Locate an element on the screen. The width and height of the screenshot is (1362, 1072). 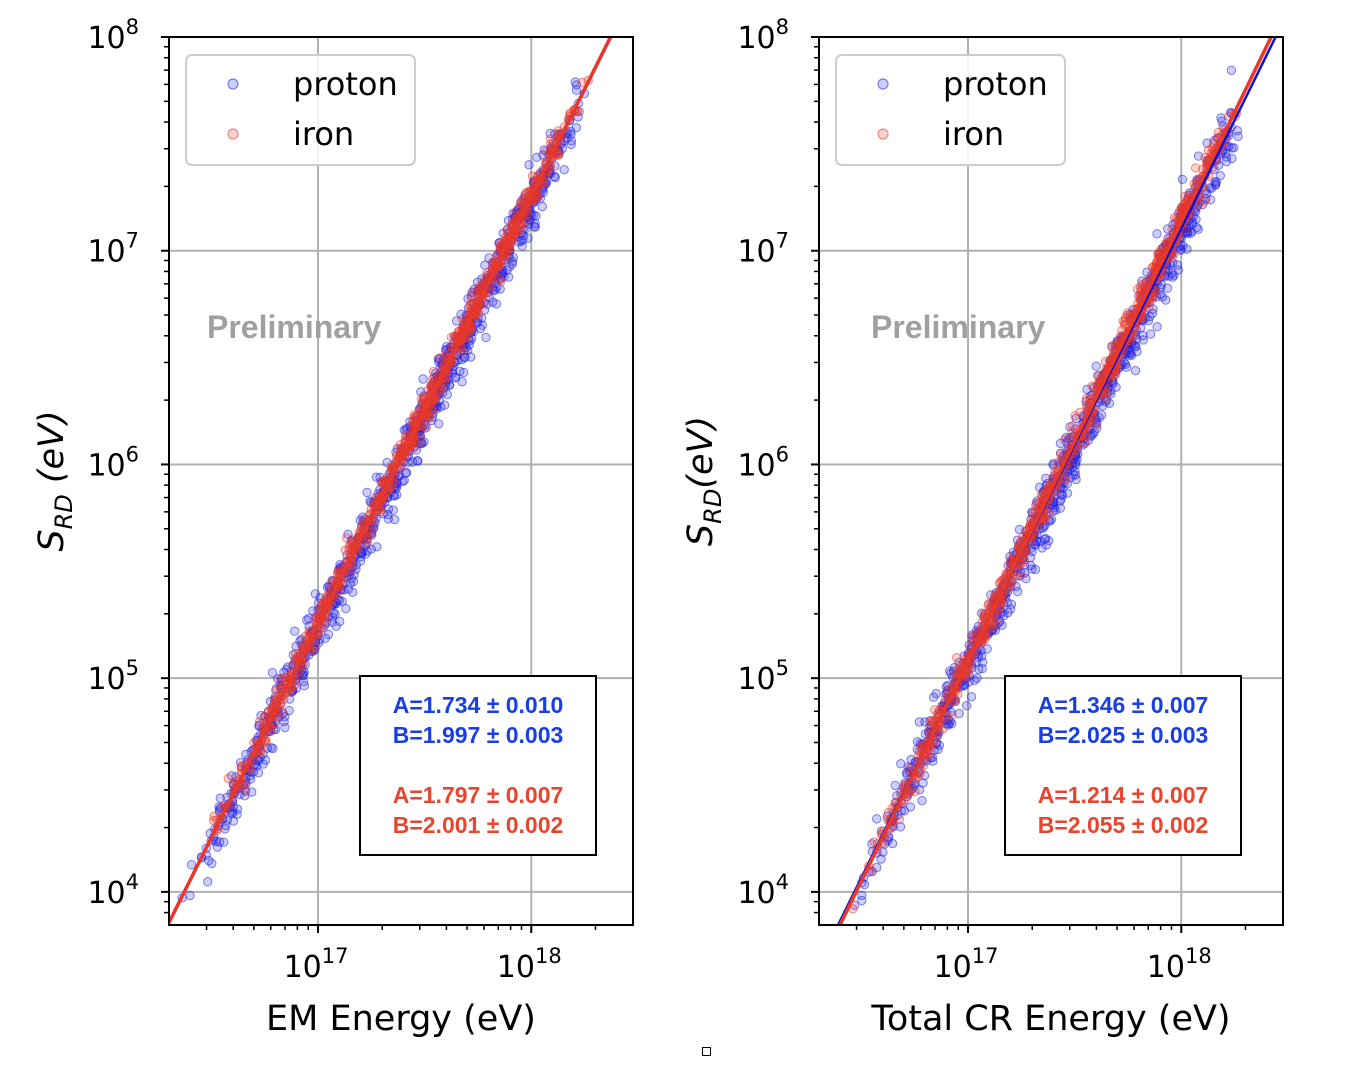
legend-label-iron: iron is located at coordinates (323, 134).